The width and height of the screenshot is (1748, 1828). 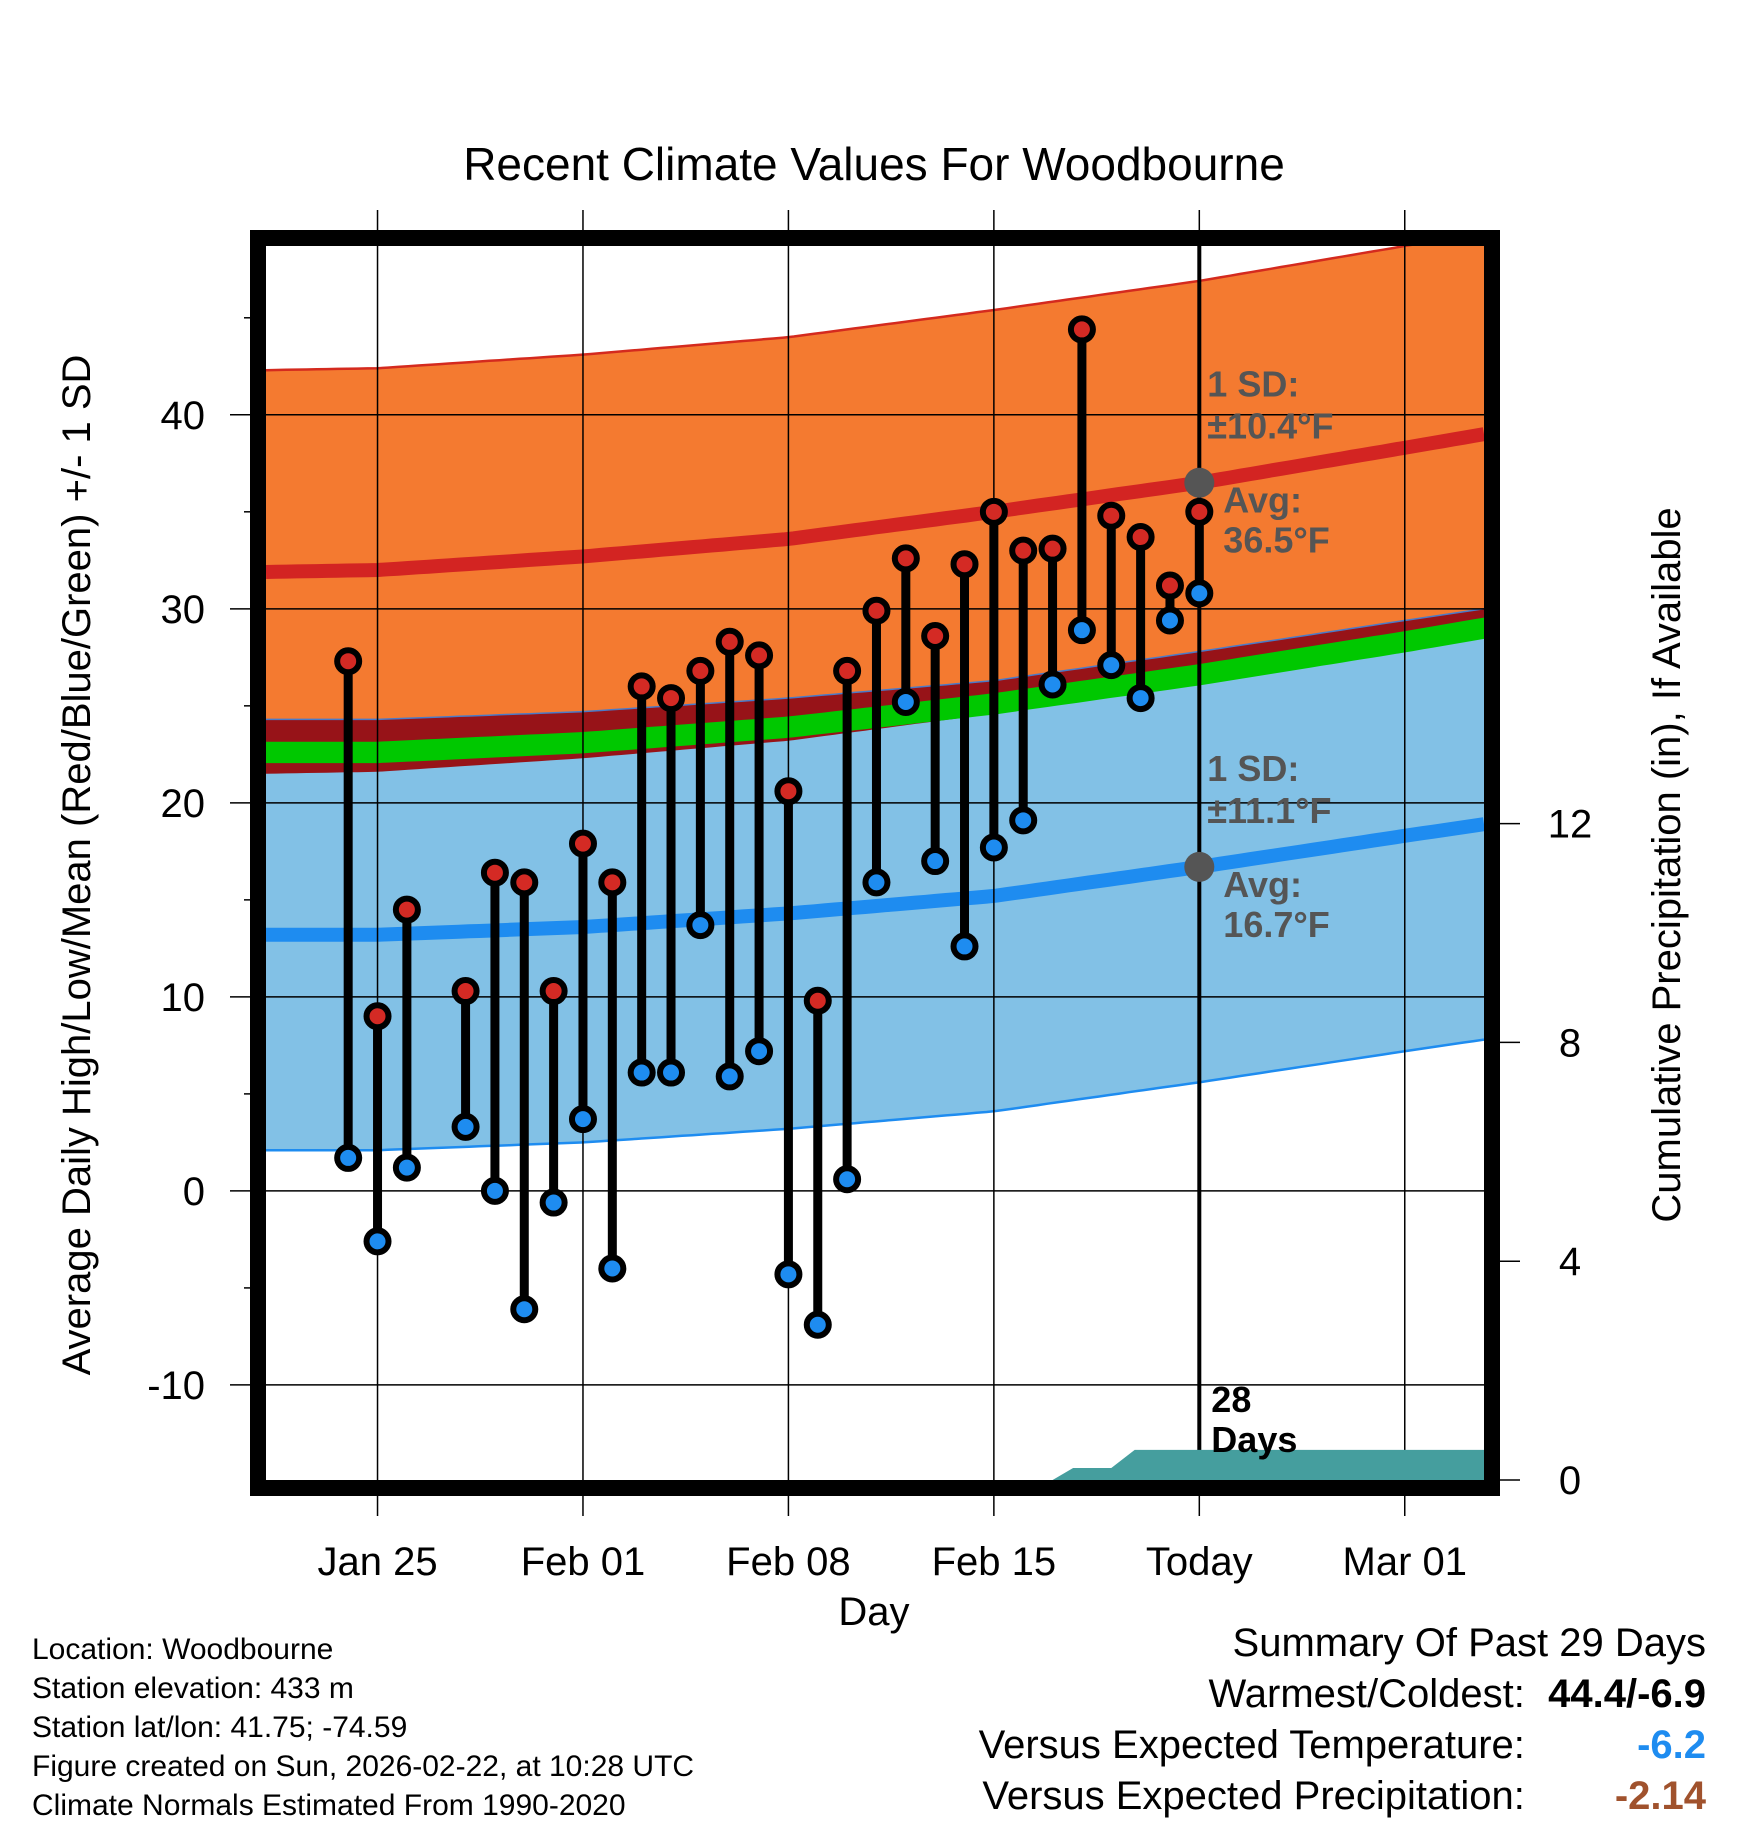 What do you see at coordinates (1199, 1562) in the screenshot?
I see `x-tick-label: Today` at bounding box center [1199, 1562].